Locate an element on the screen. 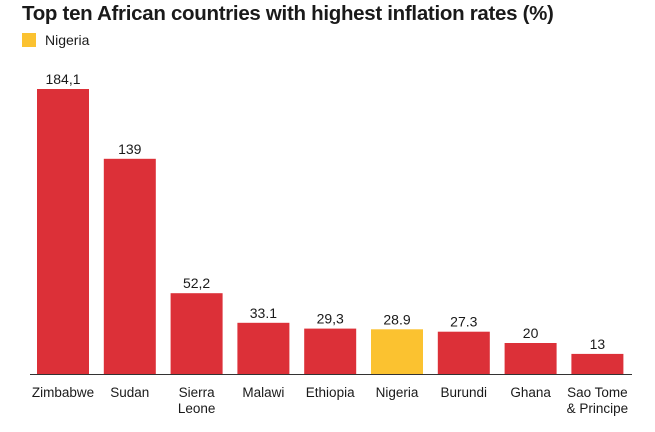 The width and height of the screenshot is (655, 432). category-label: Zimbabwe is located at coordinates (63, 392).